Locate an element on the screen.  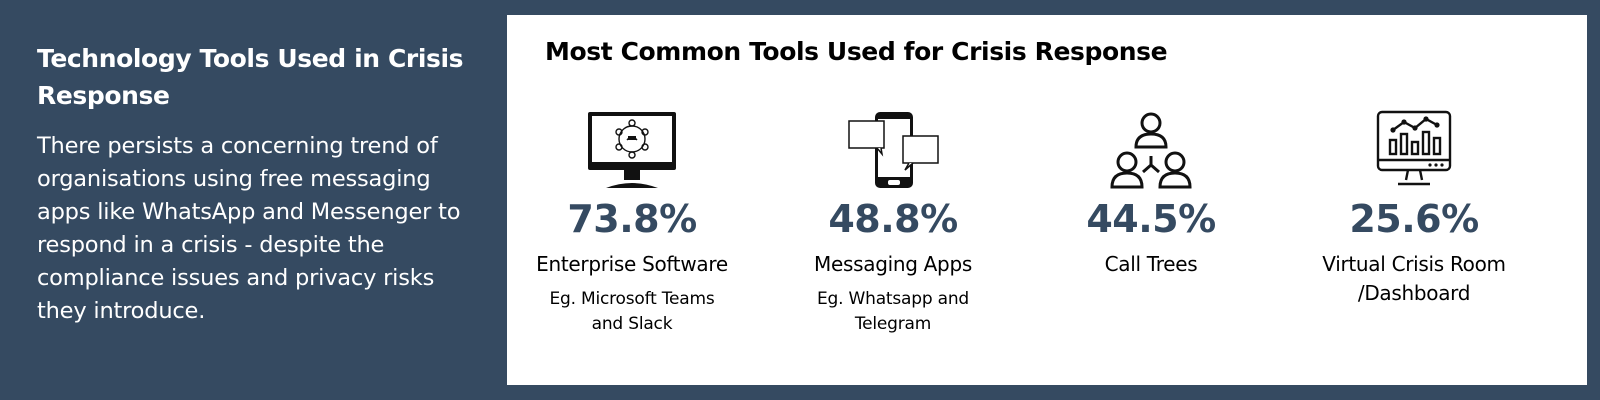
people-tree-icon is located at coordinates (1151, 150).